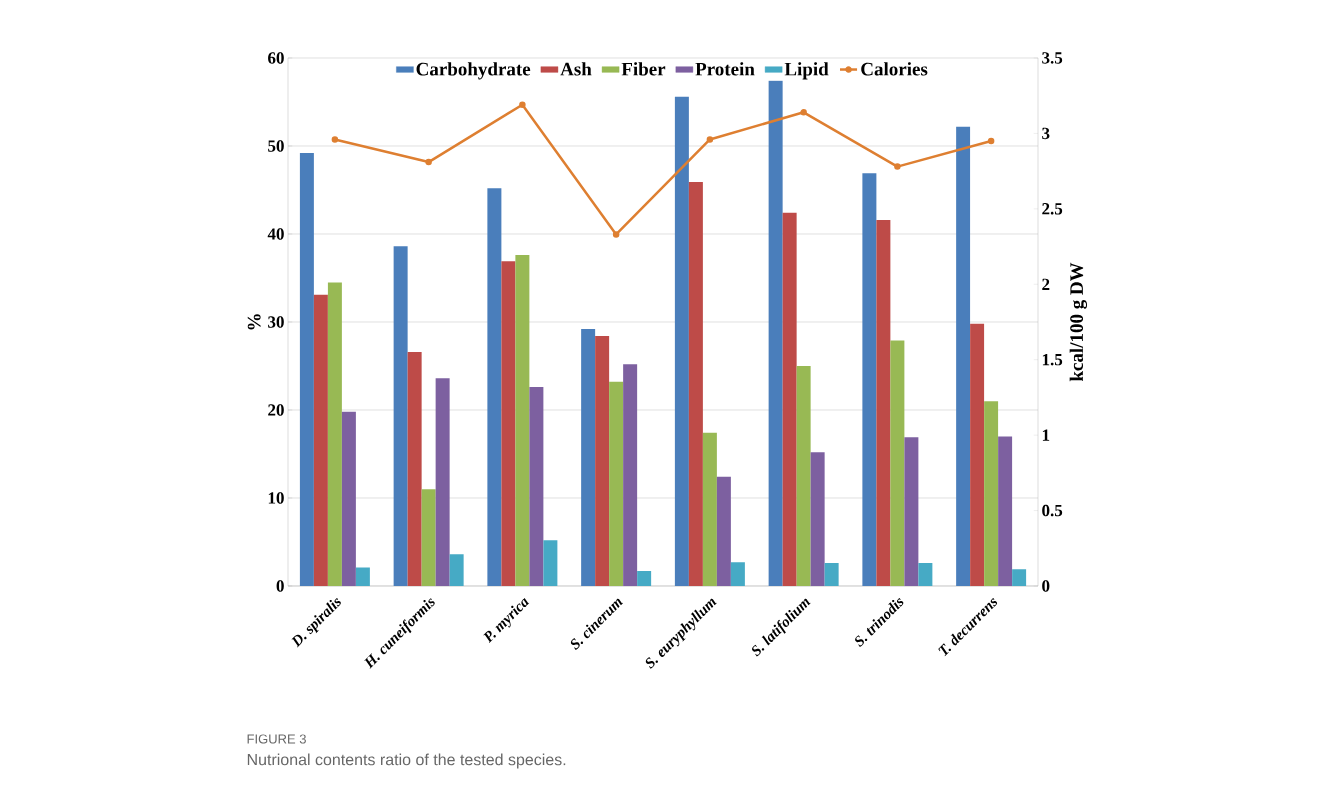  I want to click on y-tick-label: 50, so click(276, 146).